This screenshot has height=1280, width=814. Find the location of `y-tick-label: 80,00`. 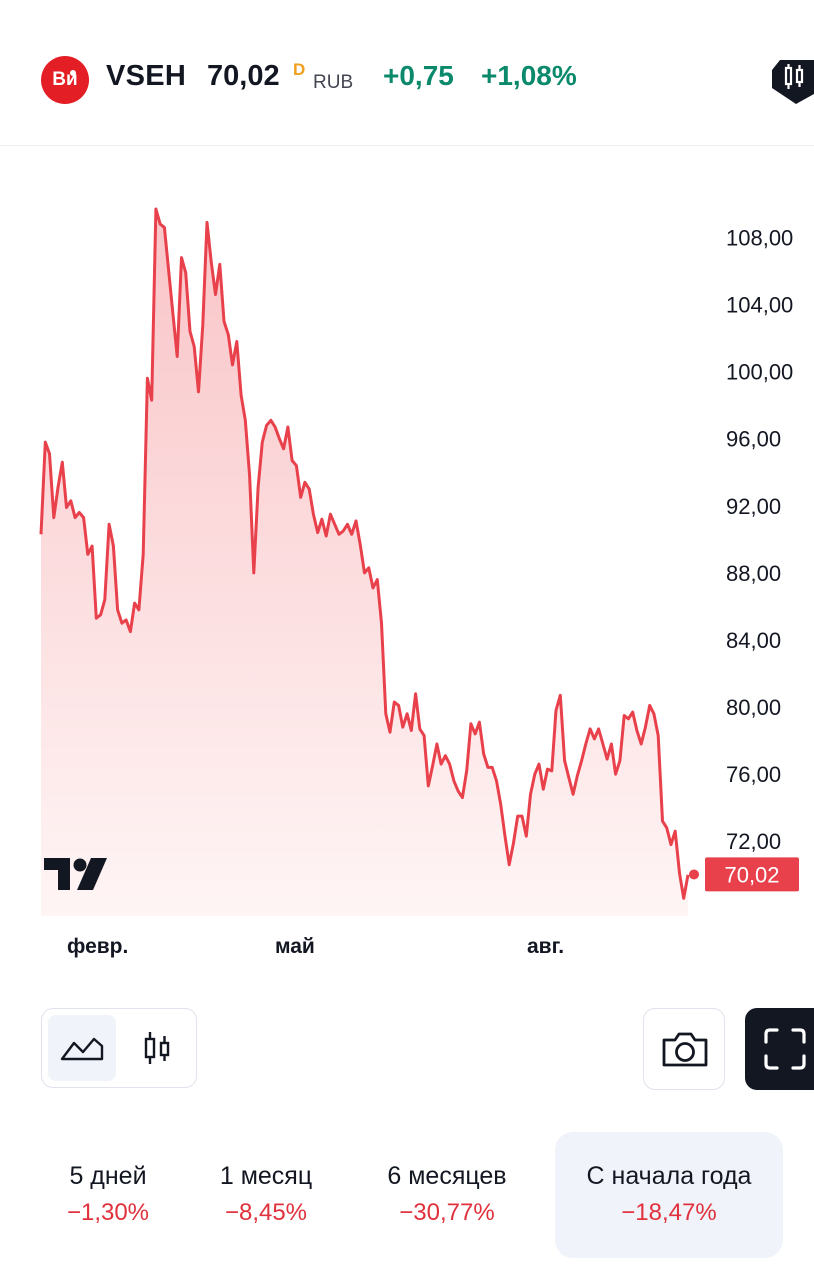

y-tick-label: 80,00 is located at coordinates (753, 707).